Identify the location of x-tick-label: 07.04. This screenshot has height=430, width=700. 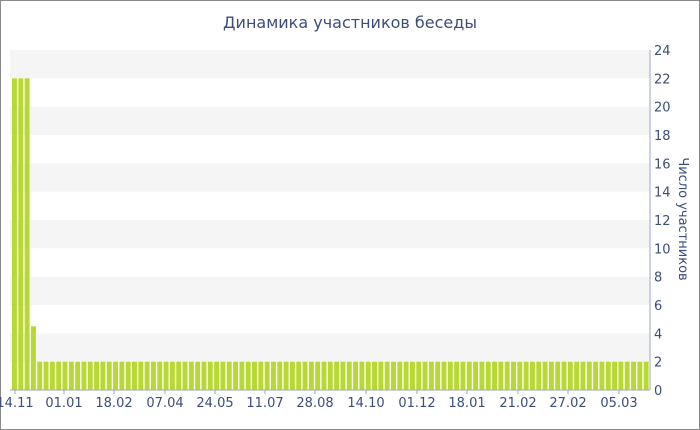
(164, 403).